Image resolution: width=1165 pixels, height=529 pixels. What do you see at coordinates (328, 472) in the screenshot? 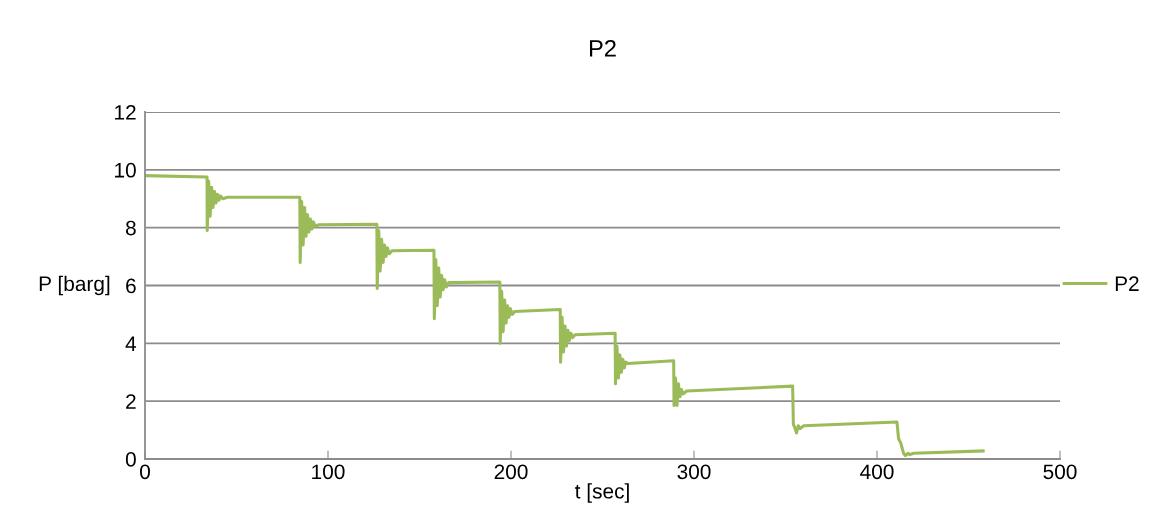
I see `x-tick-label: 100` at bounding box center [328, 472].